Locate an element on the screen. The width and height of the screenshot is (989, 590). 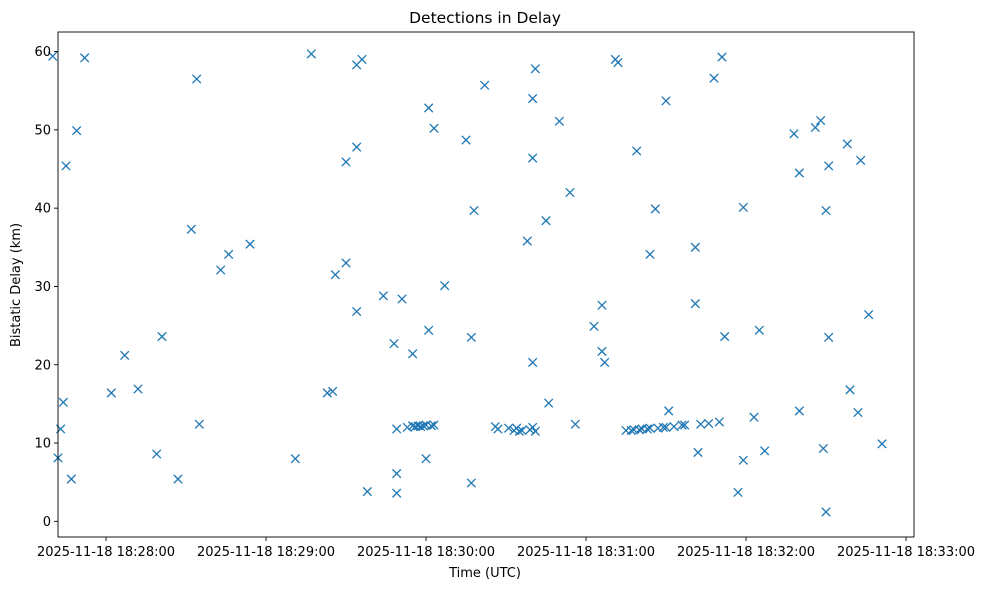
y-tick-label: 20 is located at coordinates (42, 365).